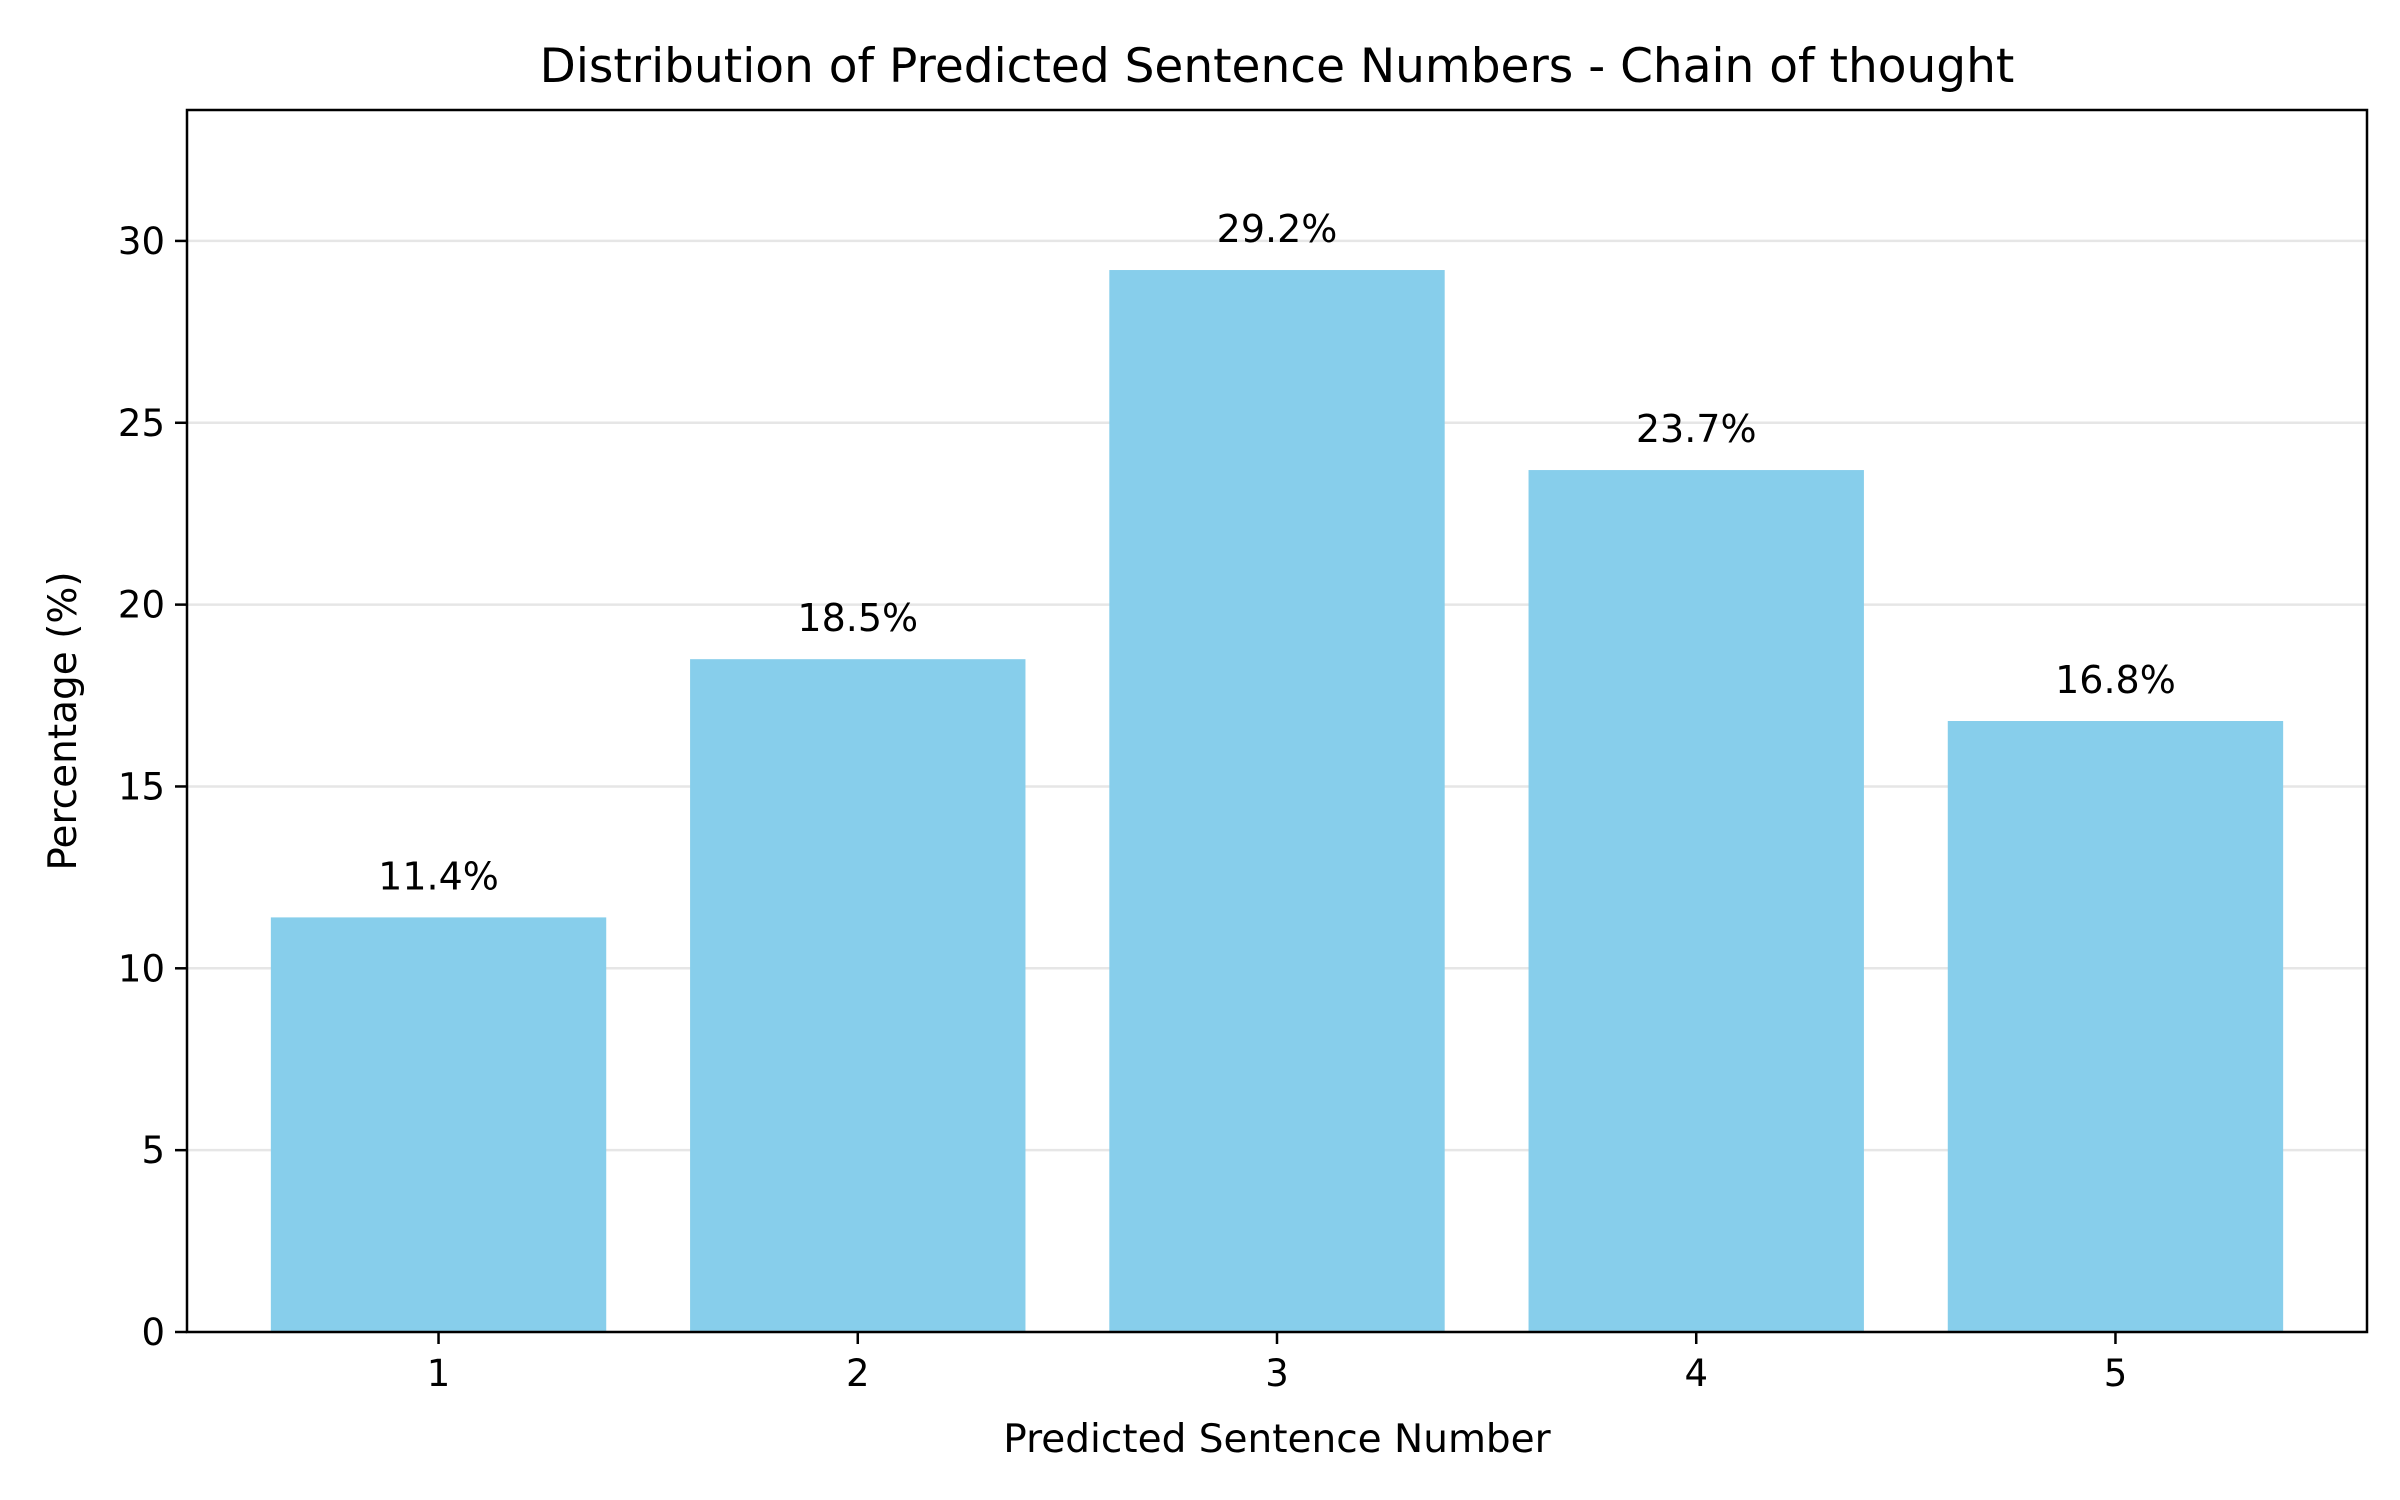  Describe the element at coordinates (141, 968) in the screenshot. I see `y-tick-label: 10` at that location.